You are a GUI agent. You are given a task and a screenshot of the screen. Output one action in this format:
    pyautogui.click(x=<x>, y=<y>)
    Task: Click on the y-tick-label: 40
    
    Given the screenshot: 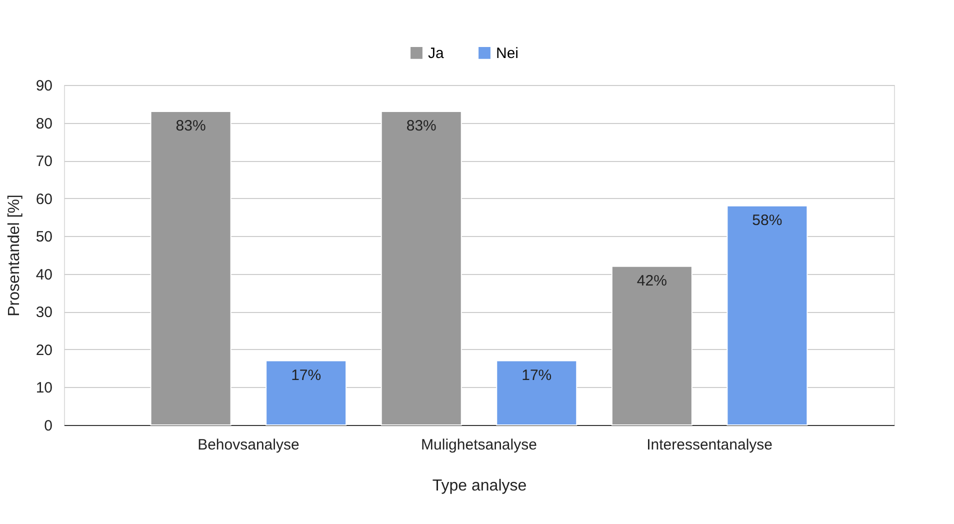 What is the action you would take?
    pyautogui.click(x=44, y=275)
    